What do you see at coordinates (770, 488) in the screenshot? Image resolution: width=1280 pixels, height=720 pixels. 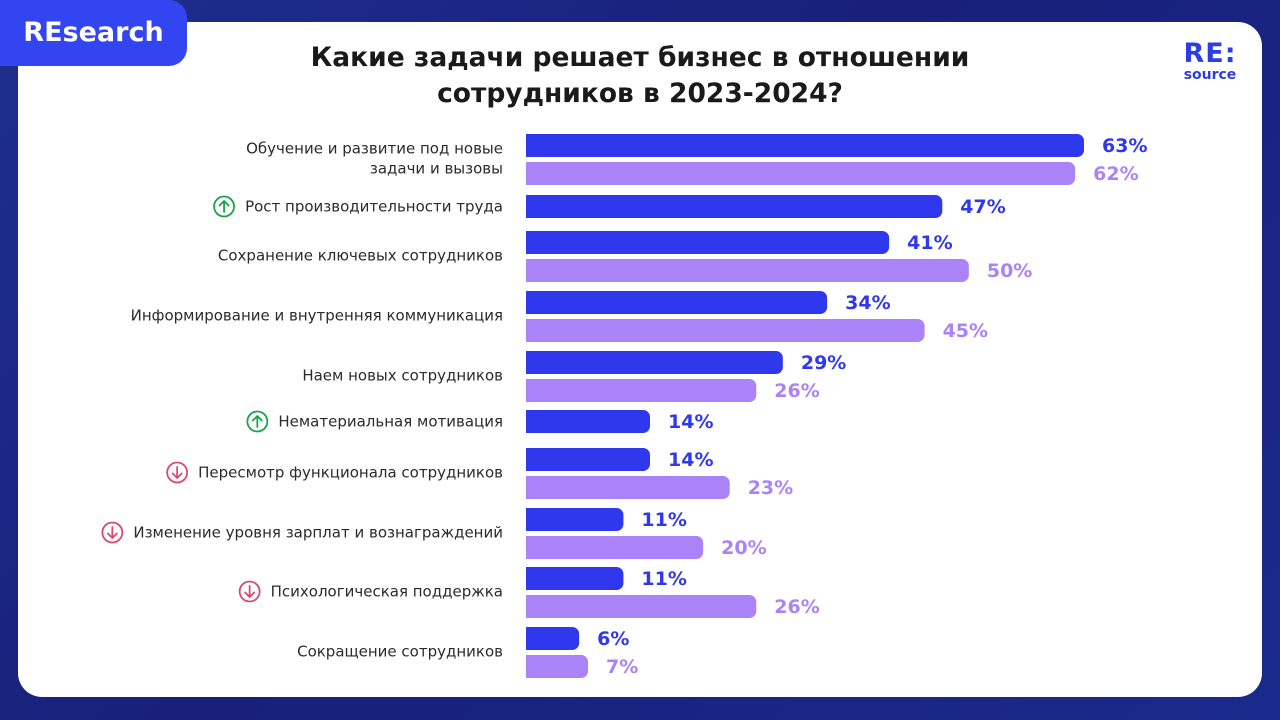 I see `value-label-2023-7: 23%` at bounding box center [770, 488].